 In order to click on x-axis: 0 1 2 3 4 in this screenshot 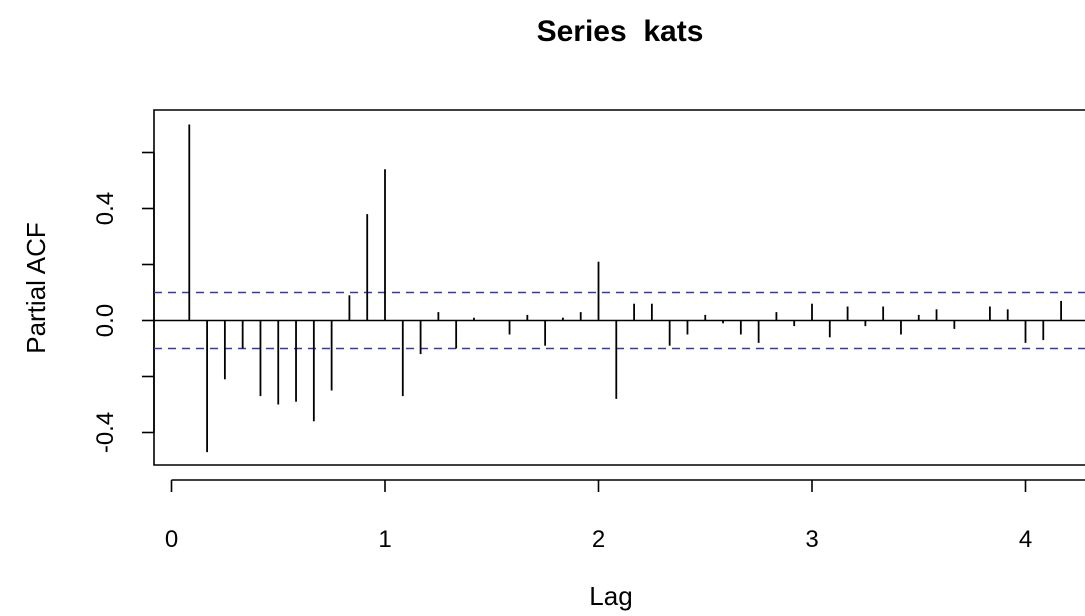, I will do `click(625, 516)`.